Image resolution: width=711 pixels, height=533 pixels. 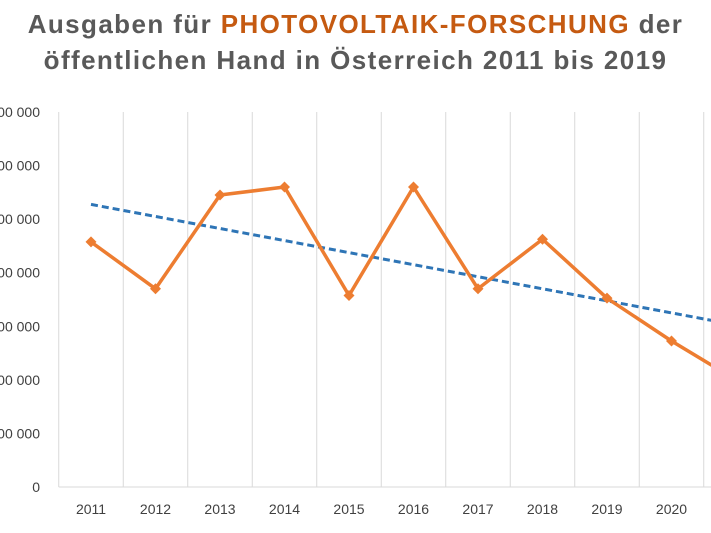 I want to click on x-tick-label: 2020, so click(x=671, y=509).